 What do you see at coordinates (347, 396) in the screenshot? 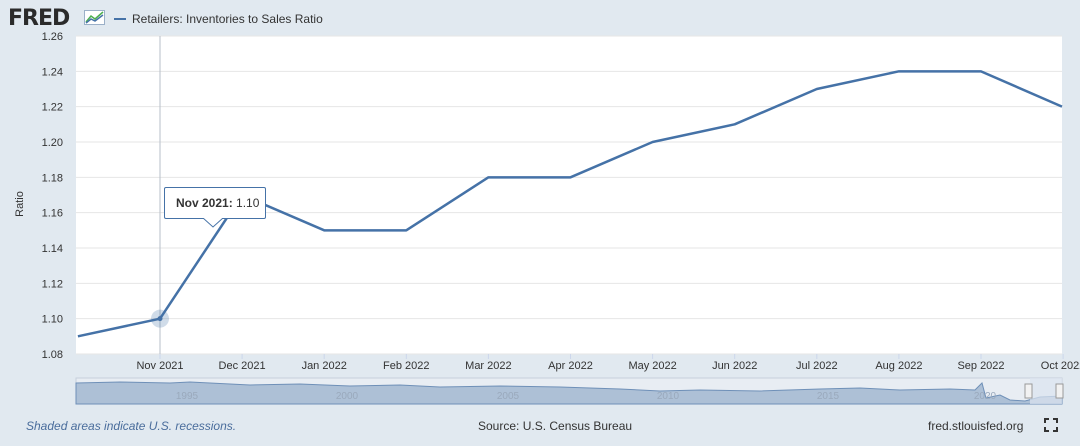
I see `navigator-year-label: 2000` at bounding box center [347, 396].